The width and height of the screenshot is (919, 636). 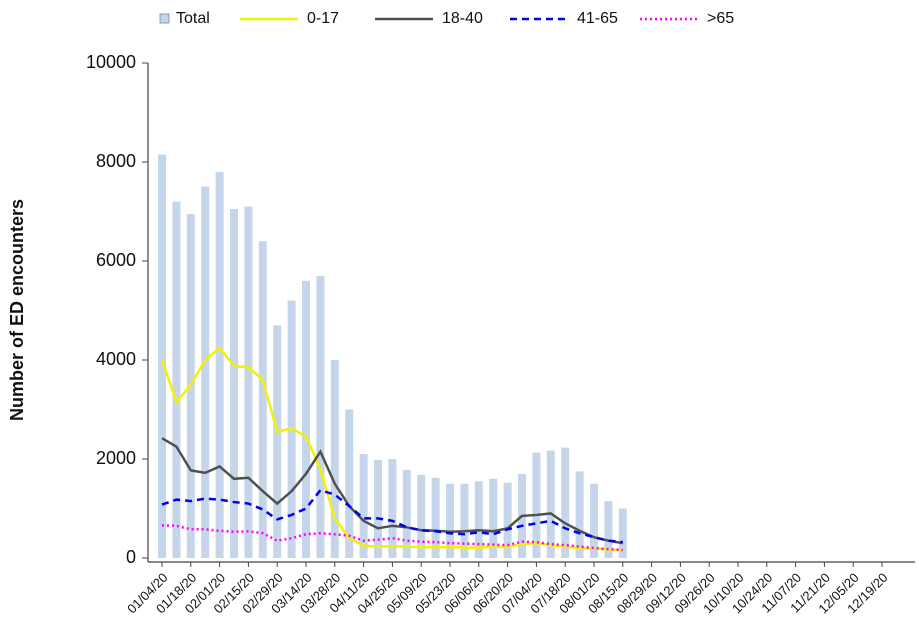 What do you see at coordinates (597, 18) in the screenshot?
I see `legend-label: 41-65` at bounding box center [597, 18].